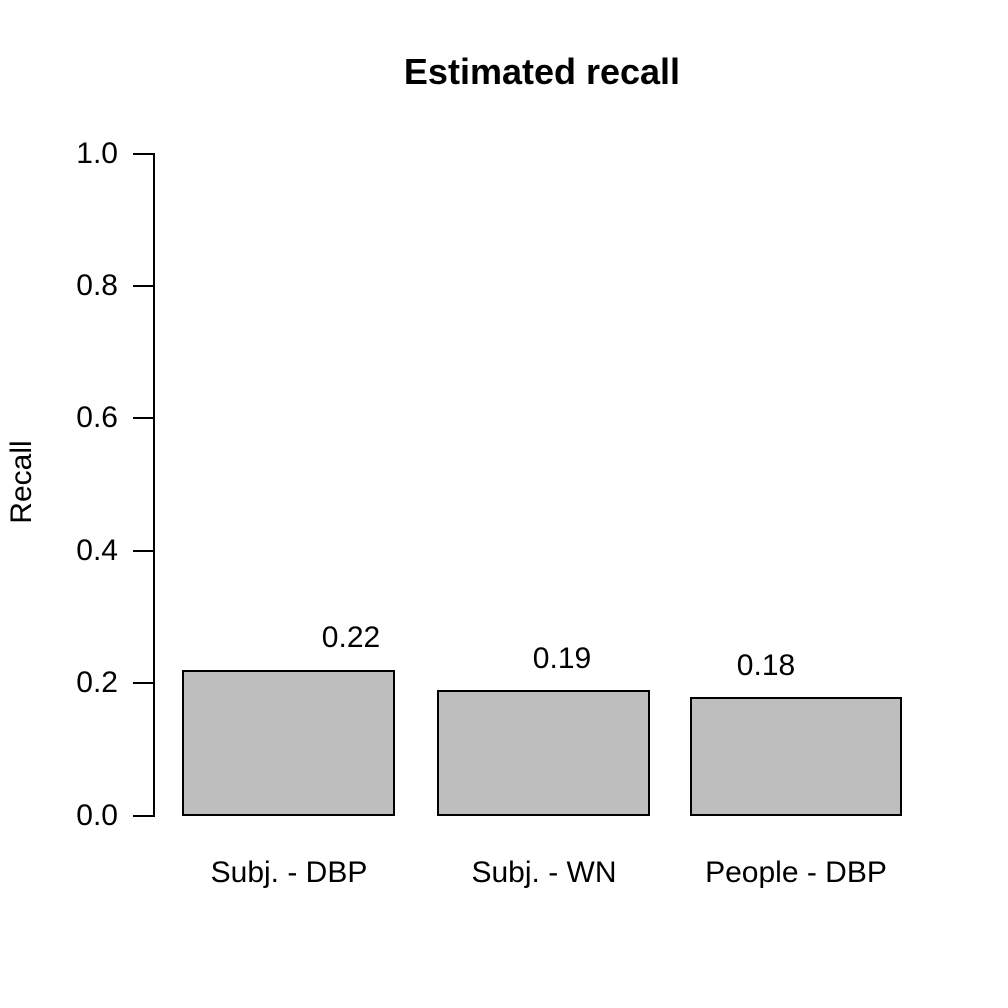  I want to click on chart-title: Estimated recall, so click(542, 71).